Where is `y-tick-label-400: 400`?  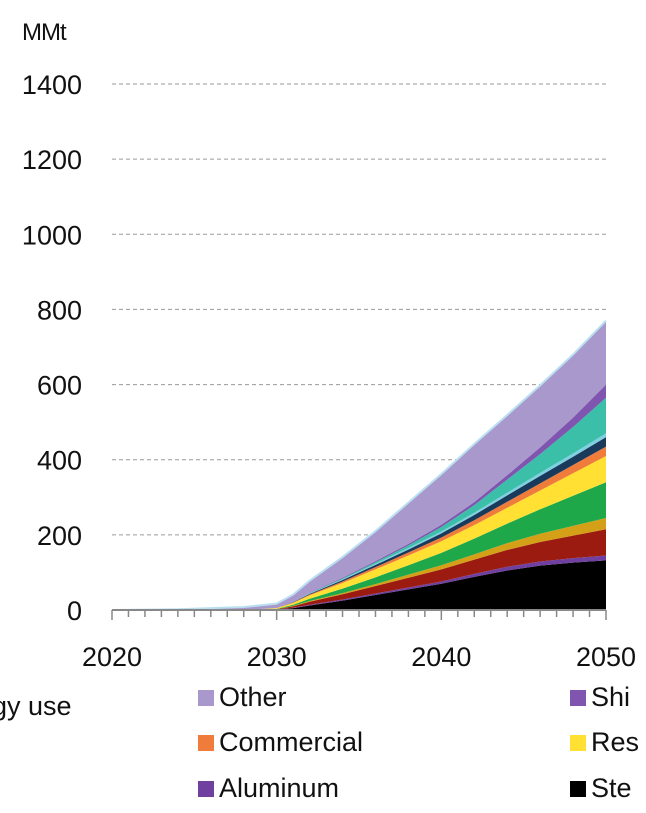
y-tick-label-400: 400 is located at coordinates (59, 461).